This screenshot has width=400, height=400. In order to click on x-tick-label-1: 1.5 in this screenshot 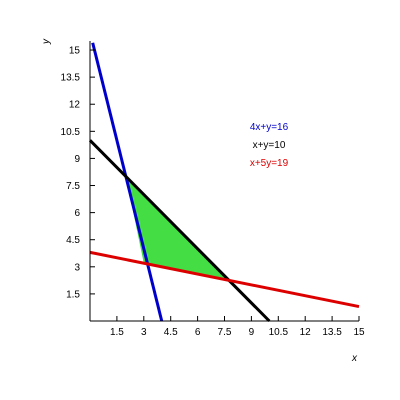, I will do `click(117, 332)`.